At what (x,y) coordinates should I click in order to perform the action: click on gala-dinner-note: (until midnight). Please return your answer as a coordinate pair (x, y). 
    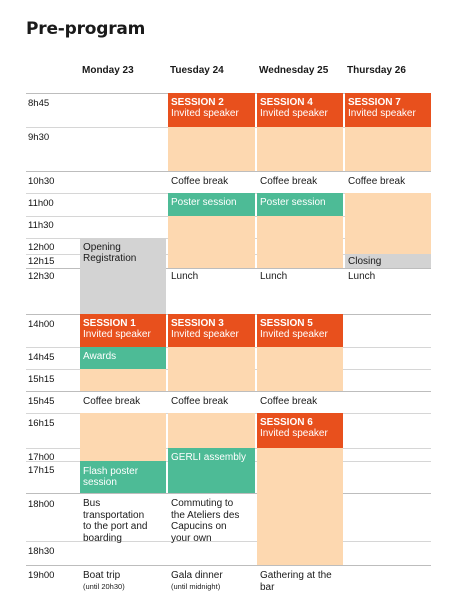
    Looking at the image, I should click on (196, 586).